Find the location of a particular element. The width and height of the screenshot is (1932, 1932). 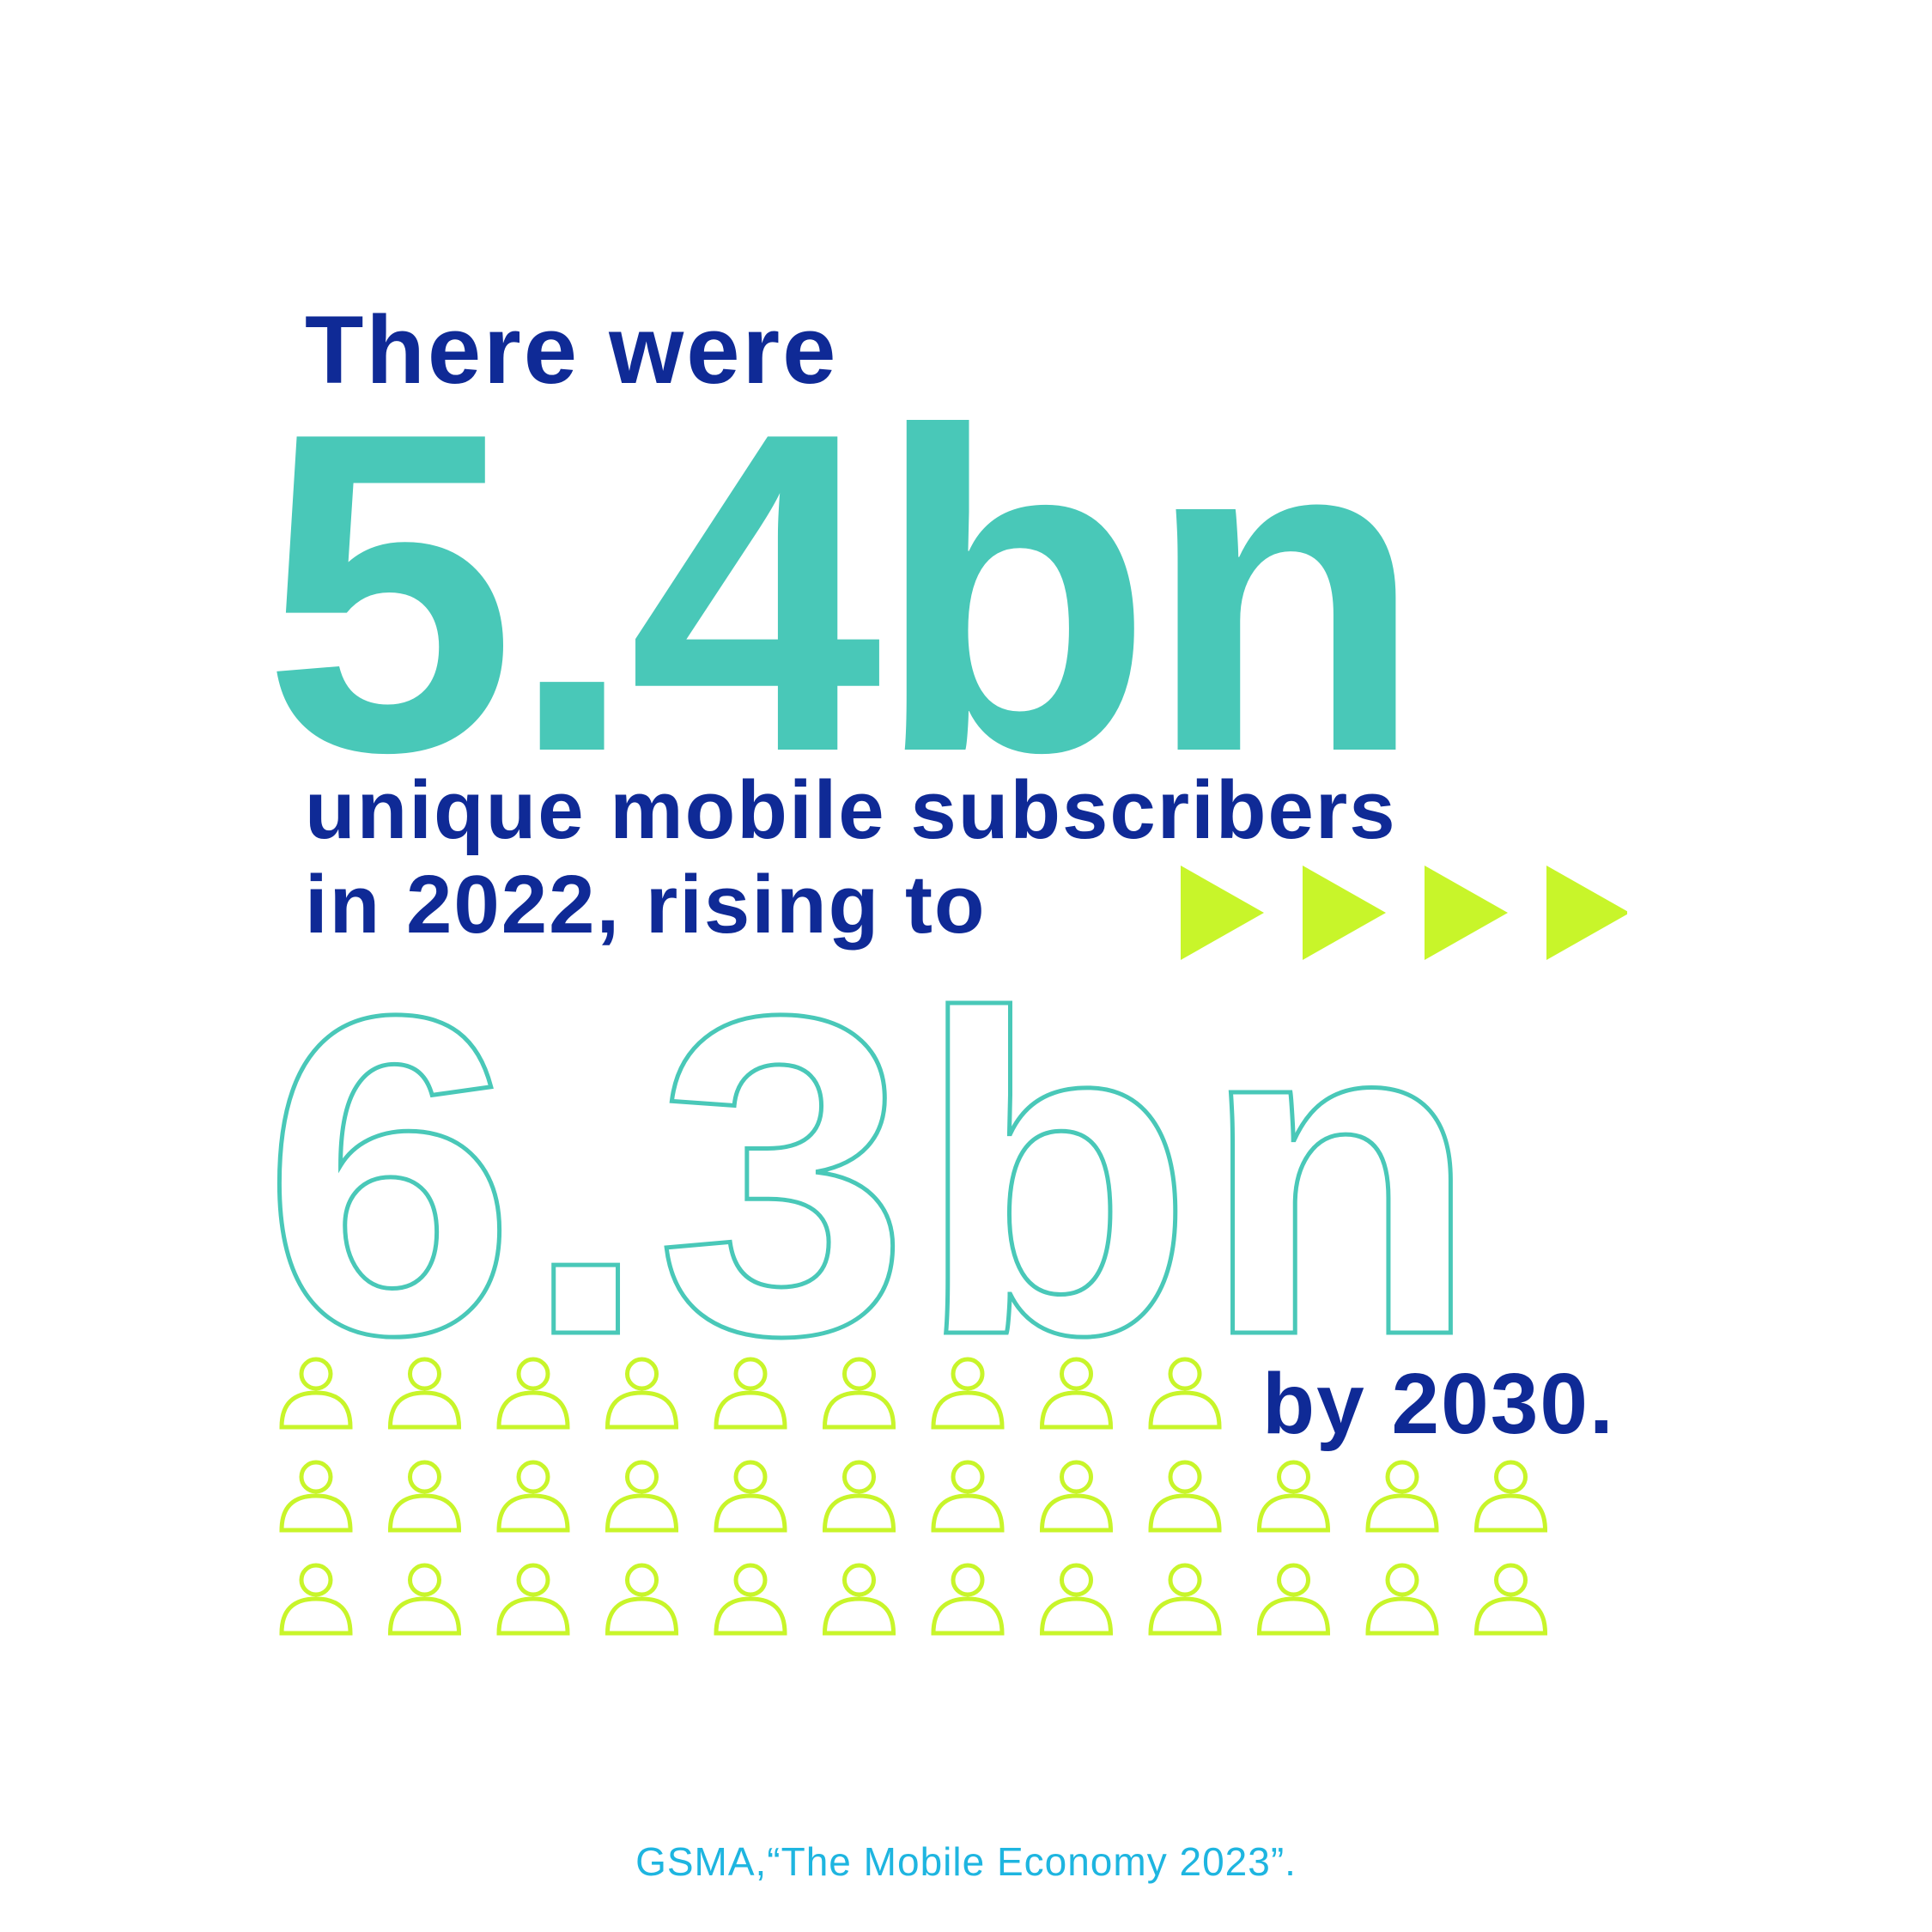

people-grid is located at coordinates (914, 1496).